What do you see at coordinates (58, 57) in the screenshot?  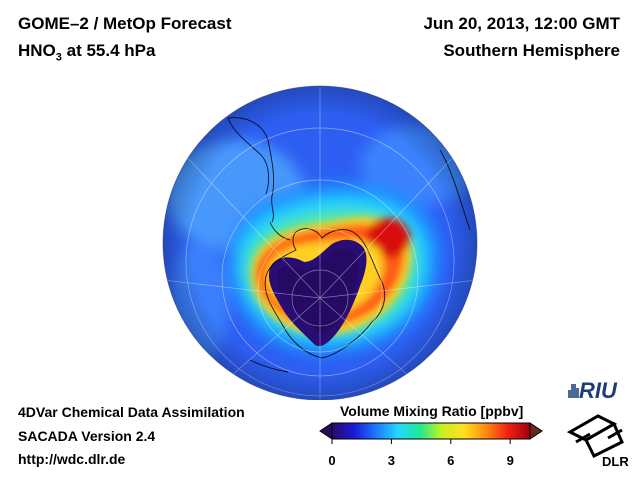 I see `title-subscript: 3` at bounding box center [58, 57].